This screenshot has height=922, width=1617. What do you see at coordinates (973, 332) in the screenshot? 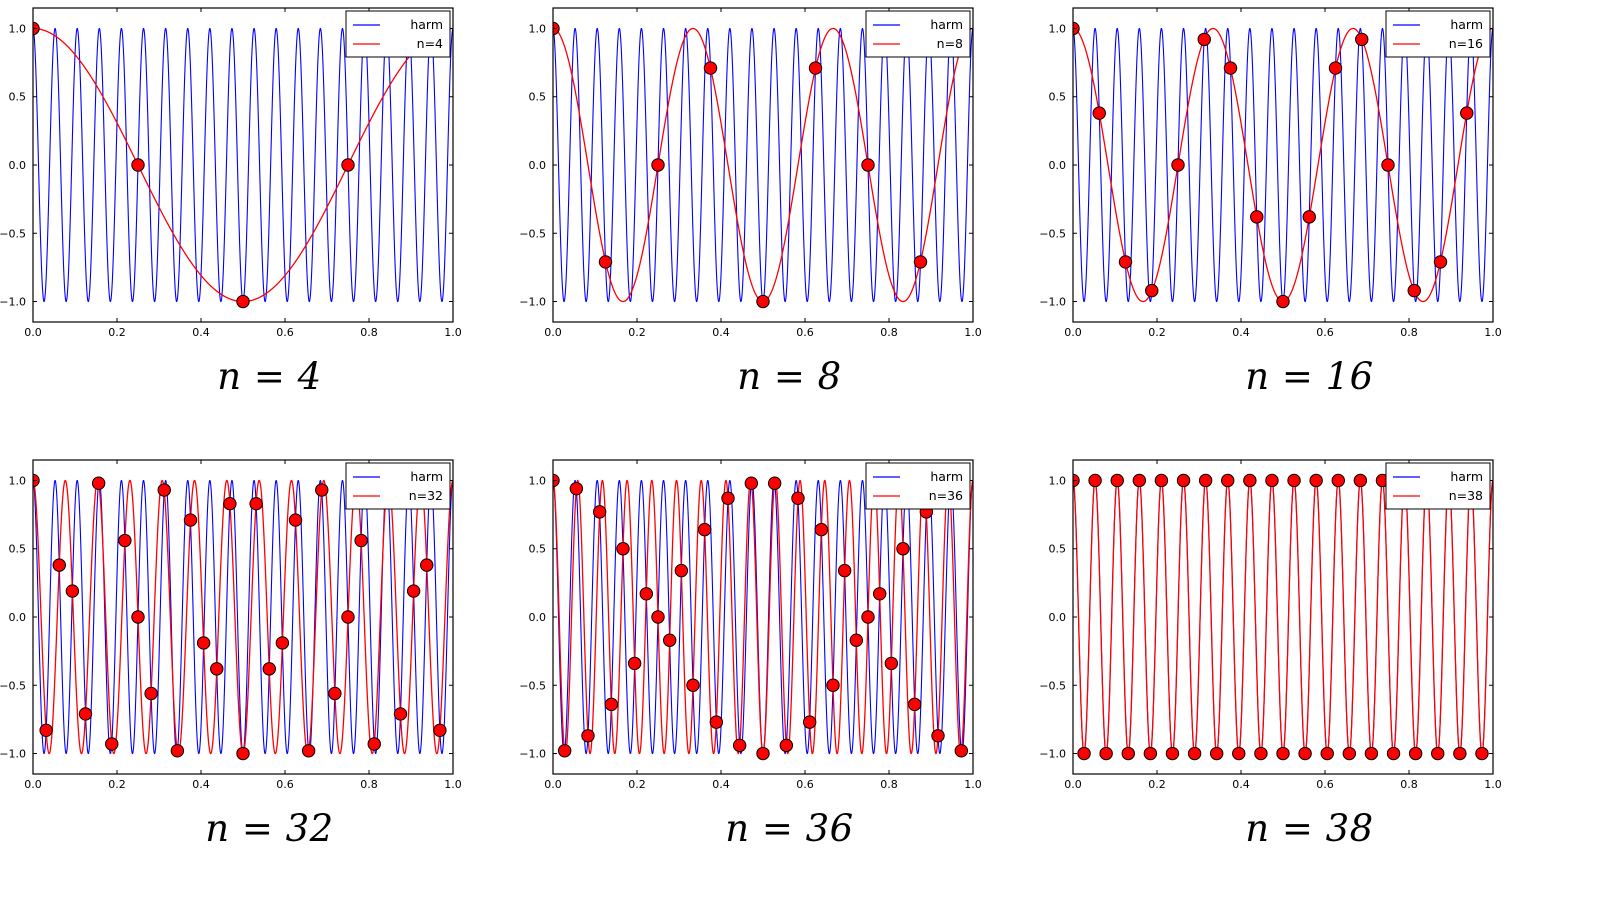
I see `x-tick-label: 1.0` at bounding box center [973, 332].